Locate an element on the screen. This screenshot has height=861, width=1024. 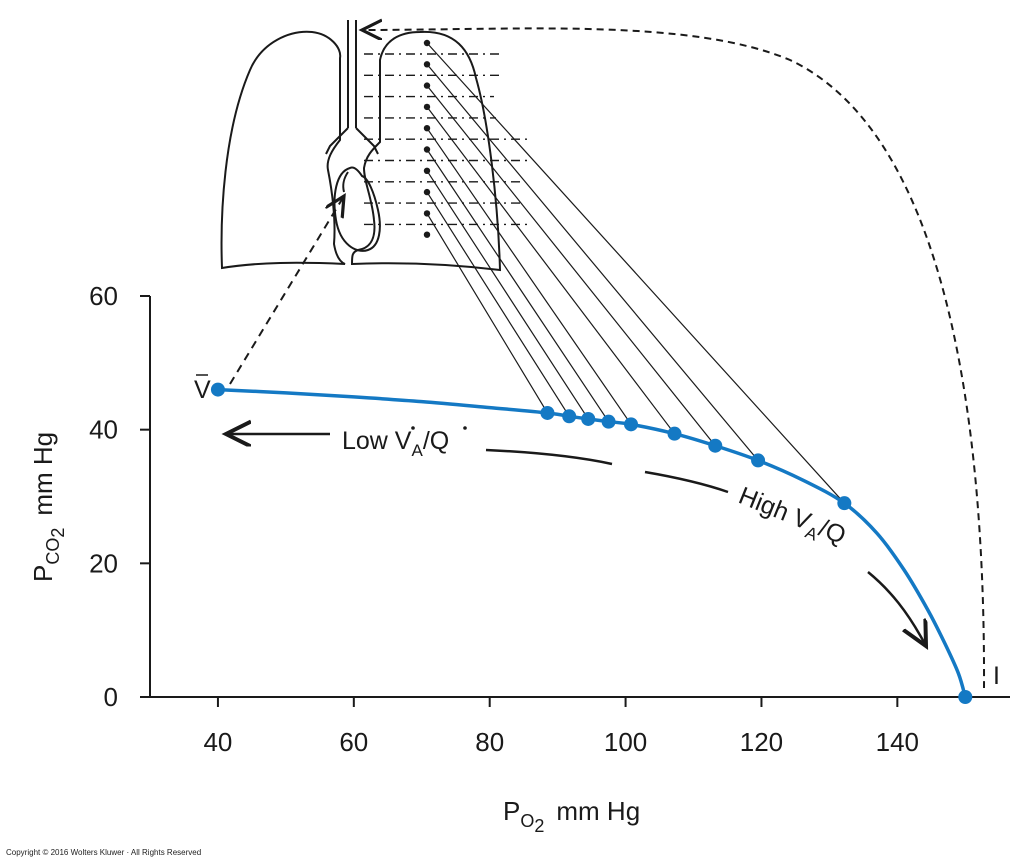
x-axis-ticks: 40 60 80 100 120 140 is located at coordinates (561, 727).